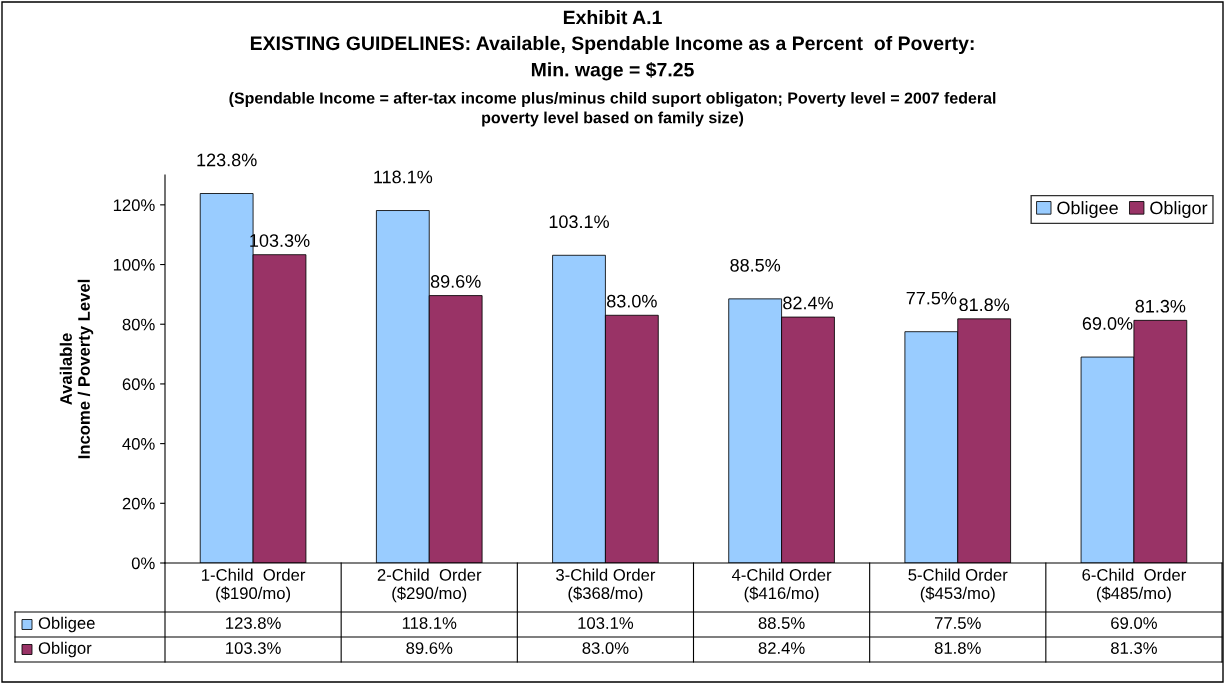  What do you see at coordinates (606, 623) in the screenshot?
I see `data-label: 103.1%` at bounding box center [606, 623].